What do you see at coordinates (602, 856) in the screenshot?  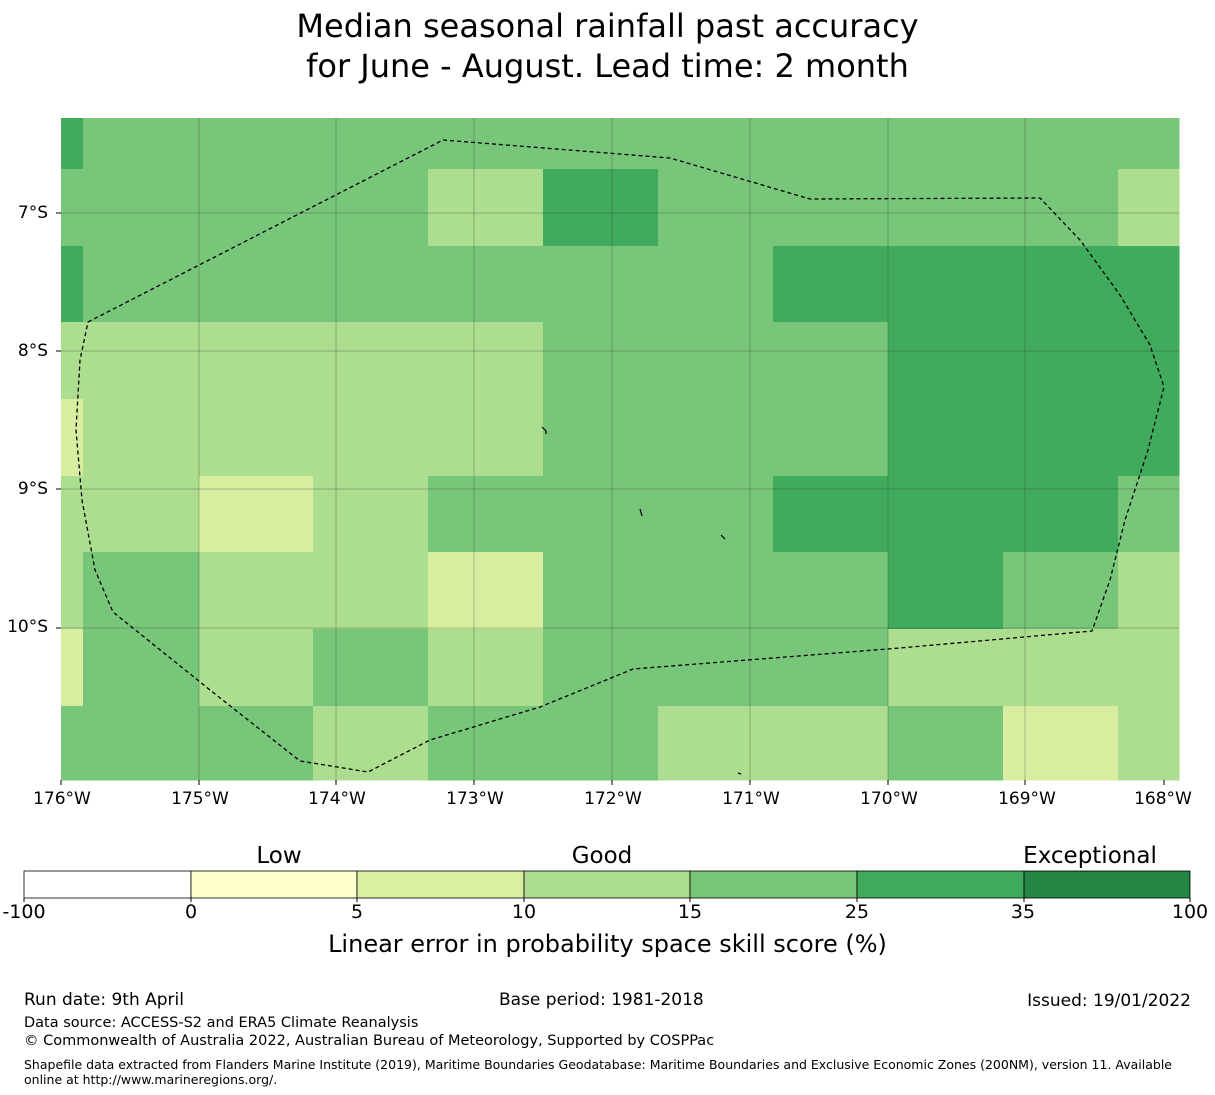 I see `colorbar-category-good: Good` at bounding box center [602, 856].